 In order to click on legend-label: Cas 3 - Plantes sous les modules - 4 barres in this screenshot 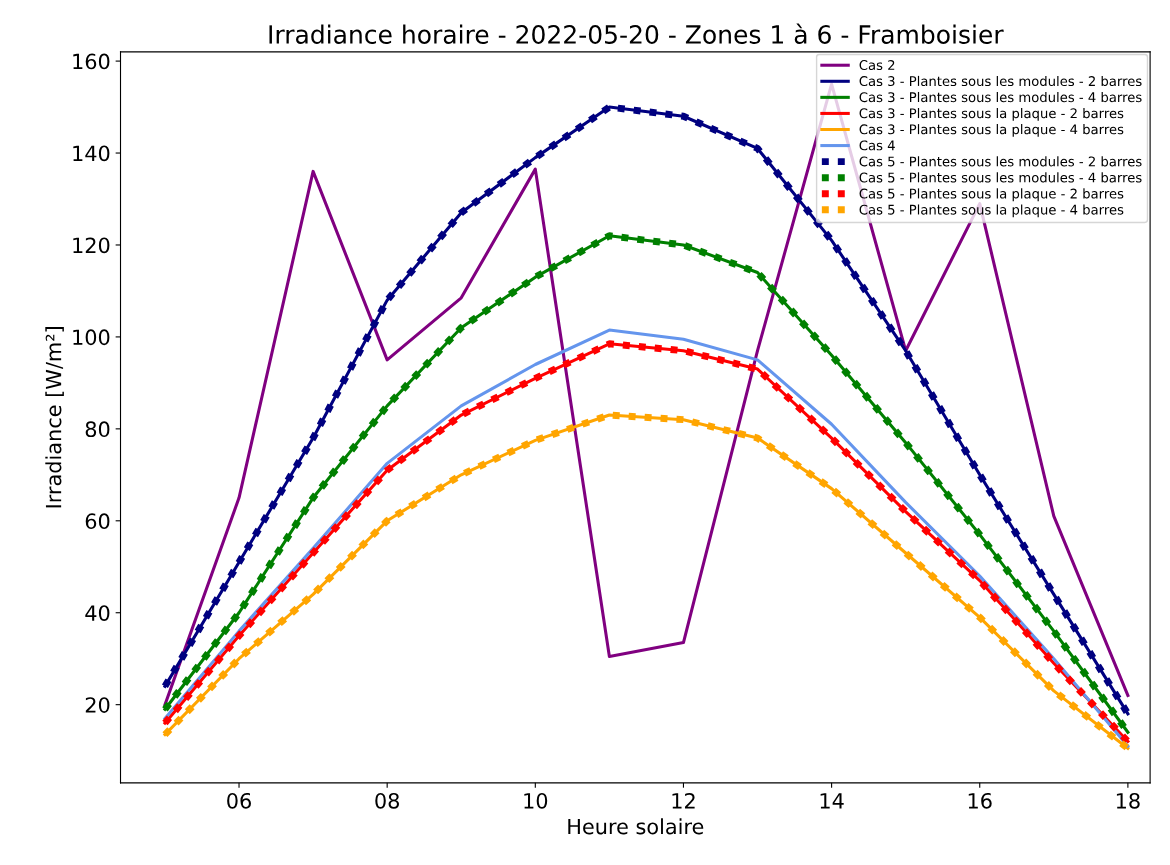, I will do `click(1000, 97)`.